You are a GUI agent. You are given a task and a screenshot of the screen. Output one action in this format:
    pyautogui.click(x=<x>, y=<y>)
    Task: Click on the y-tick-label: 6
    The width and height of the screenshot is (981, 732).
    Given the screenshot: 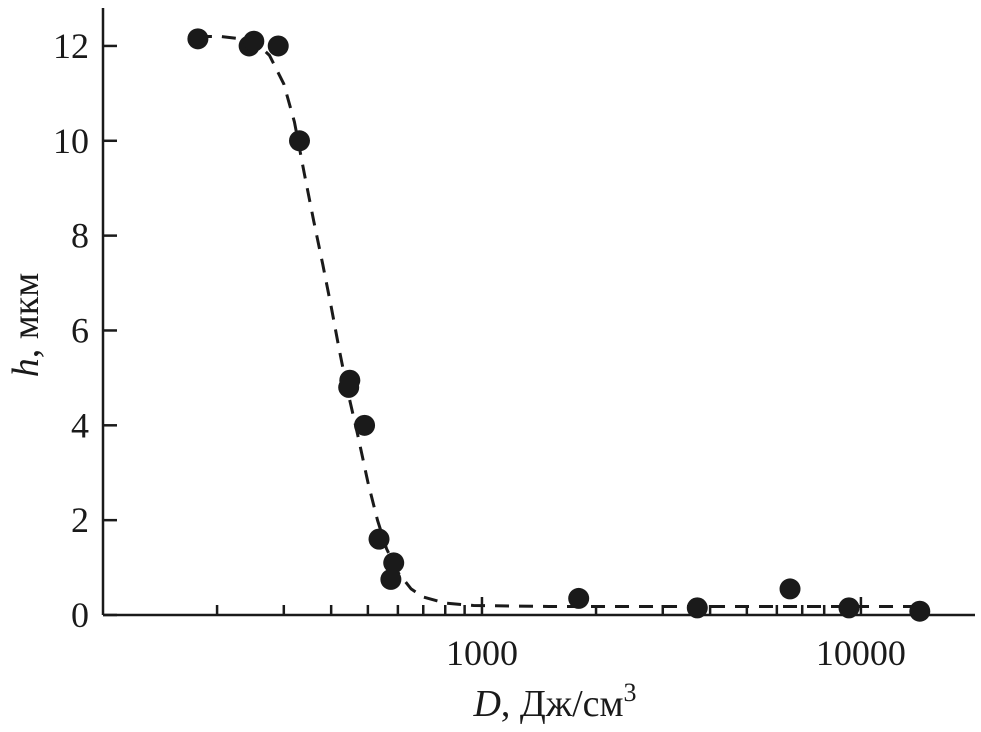 What is the action you would take?
    pyautogui.click(x=80, y=330)
    